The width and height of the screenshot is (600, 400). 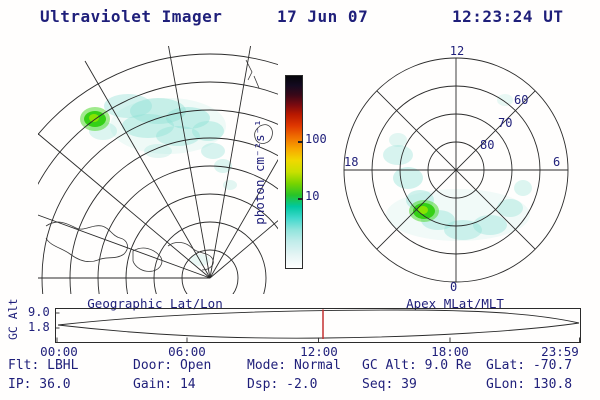 I want to click on colorbar-label-10: 10, so click(x=312, y=196).